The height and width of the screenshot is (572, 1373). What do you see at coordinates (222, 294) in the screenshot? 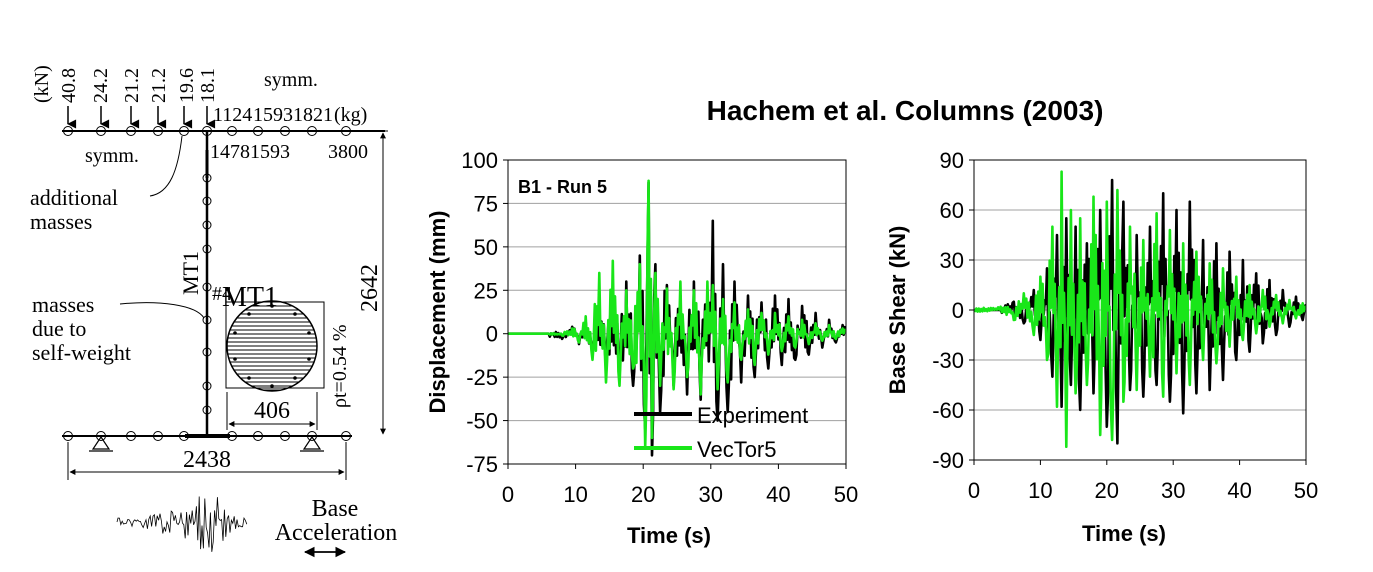
I see `bar-label: #4` at bounding box center [222, 294].